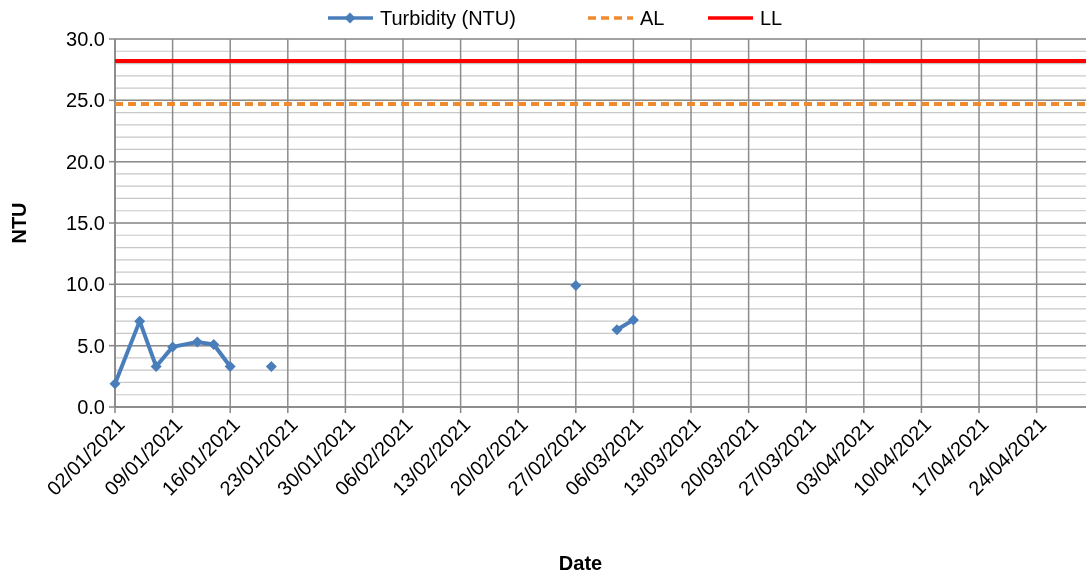 The image size is (1086, 577). I want to click on y-axis-title: NTU, so click(19, 223).